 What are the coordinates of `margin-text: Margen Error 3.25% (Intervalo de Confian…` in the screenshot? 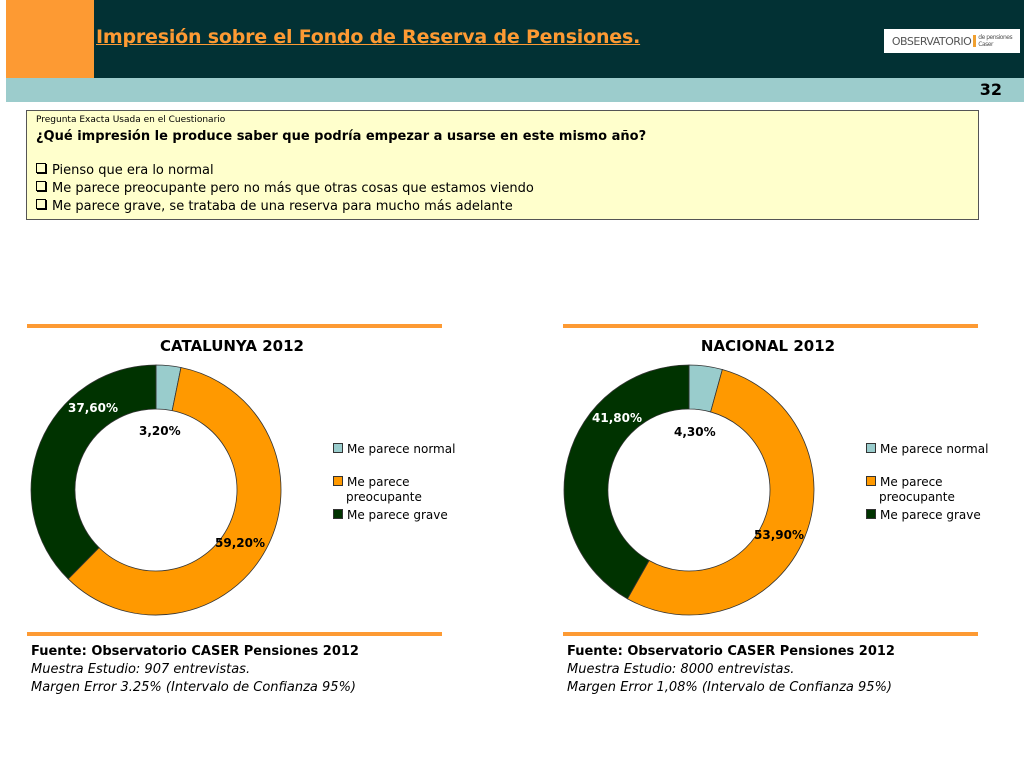 It's located at (193, 687).